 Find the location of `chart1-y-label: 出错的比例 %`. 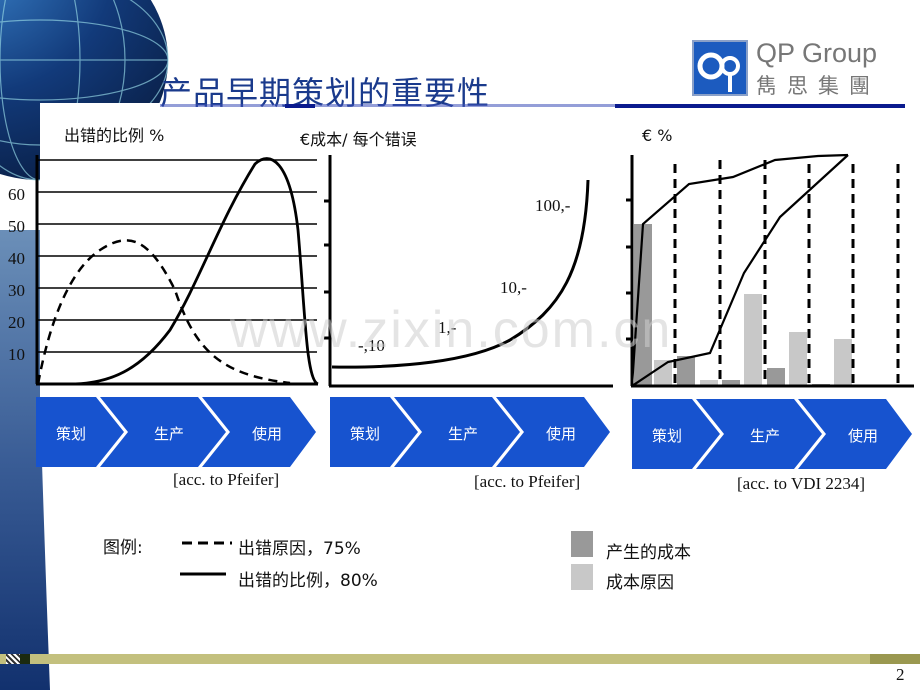

chart1-y-label: 出错的比例 % is located at coordinates (114, 135).